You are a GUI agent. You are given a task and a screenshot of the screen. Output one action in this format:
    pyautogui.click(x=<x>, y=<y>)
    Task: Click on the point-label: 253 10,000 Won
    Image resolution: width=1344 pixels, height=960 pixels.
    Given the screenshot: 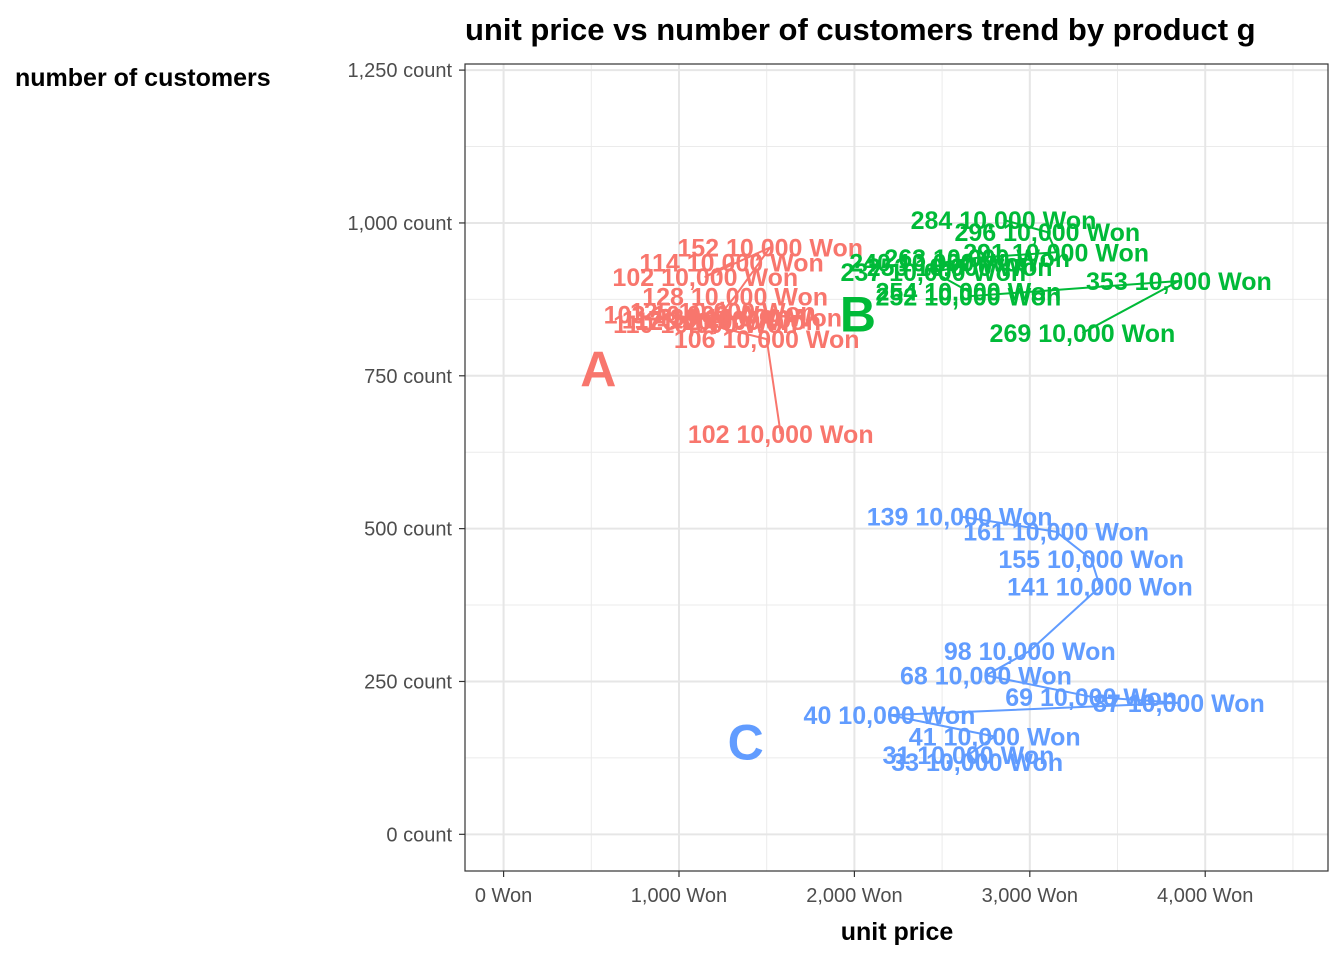 What is the action you would take?
    pyautogui.click(x=960, y=268)
    